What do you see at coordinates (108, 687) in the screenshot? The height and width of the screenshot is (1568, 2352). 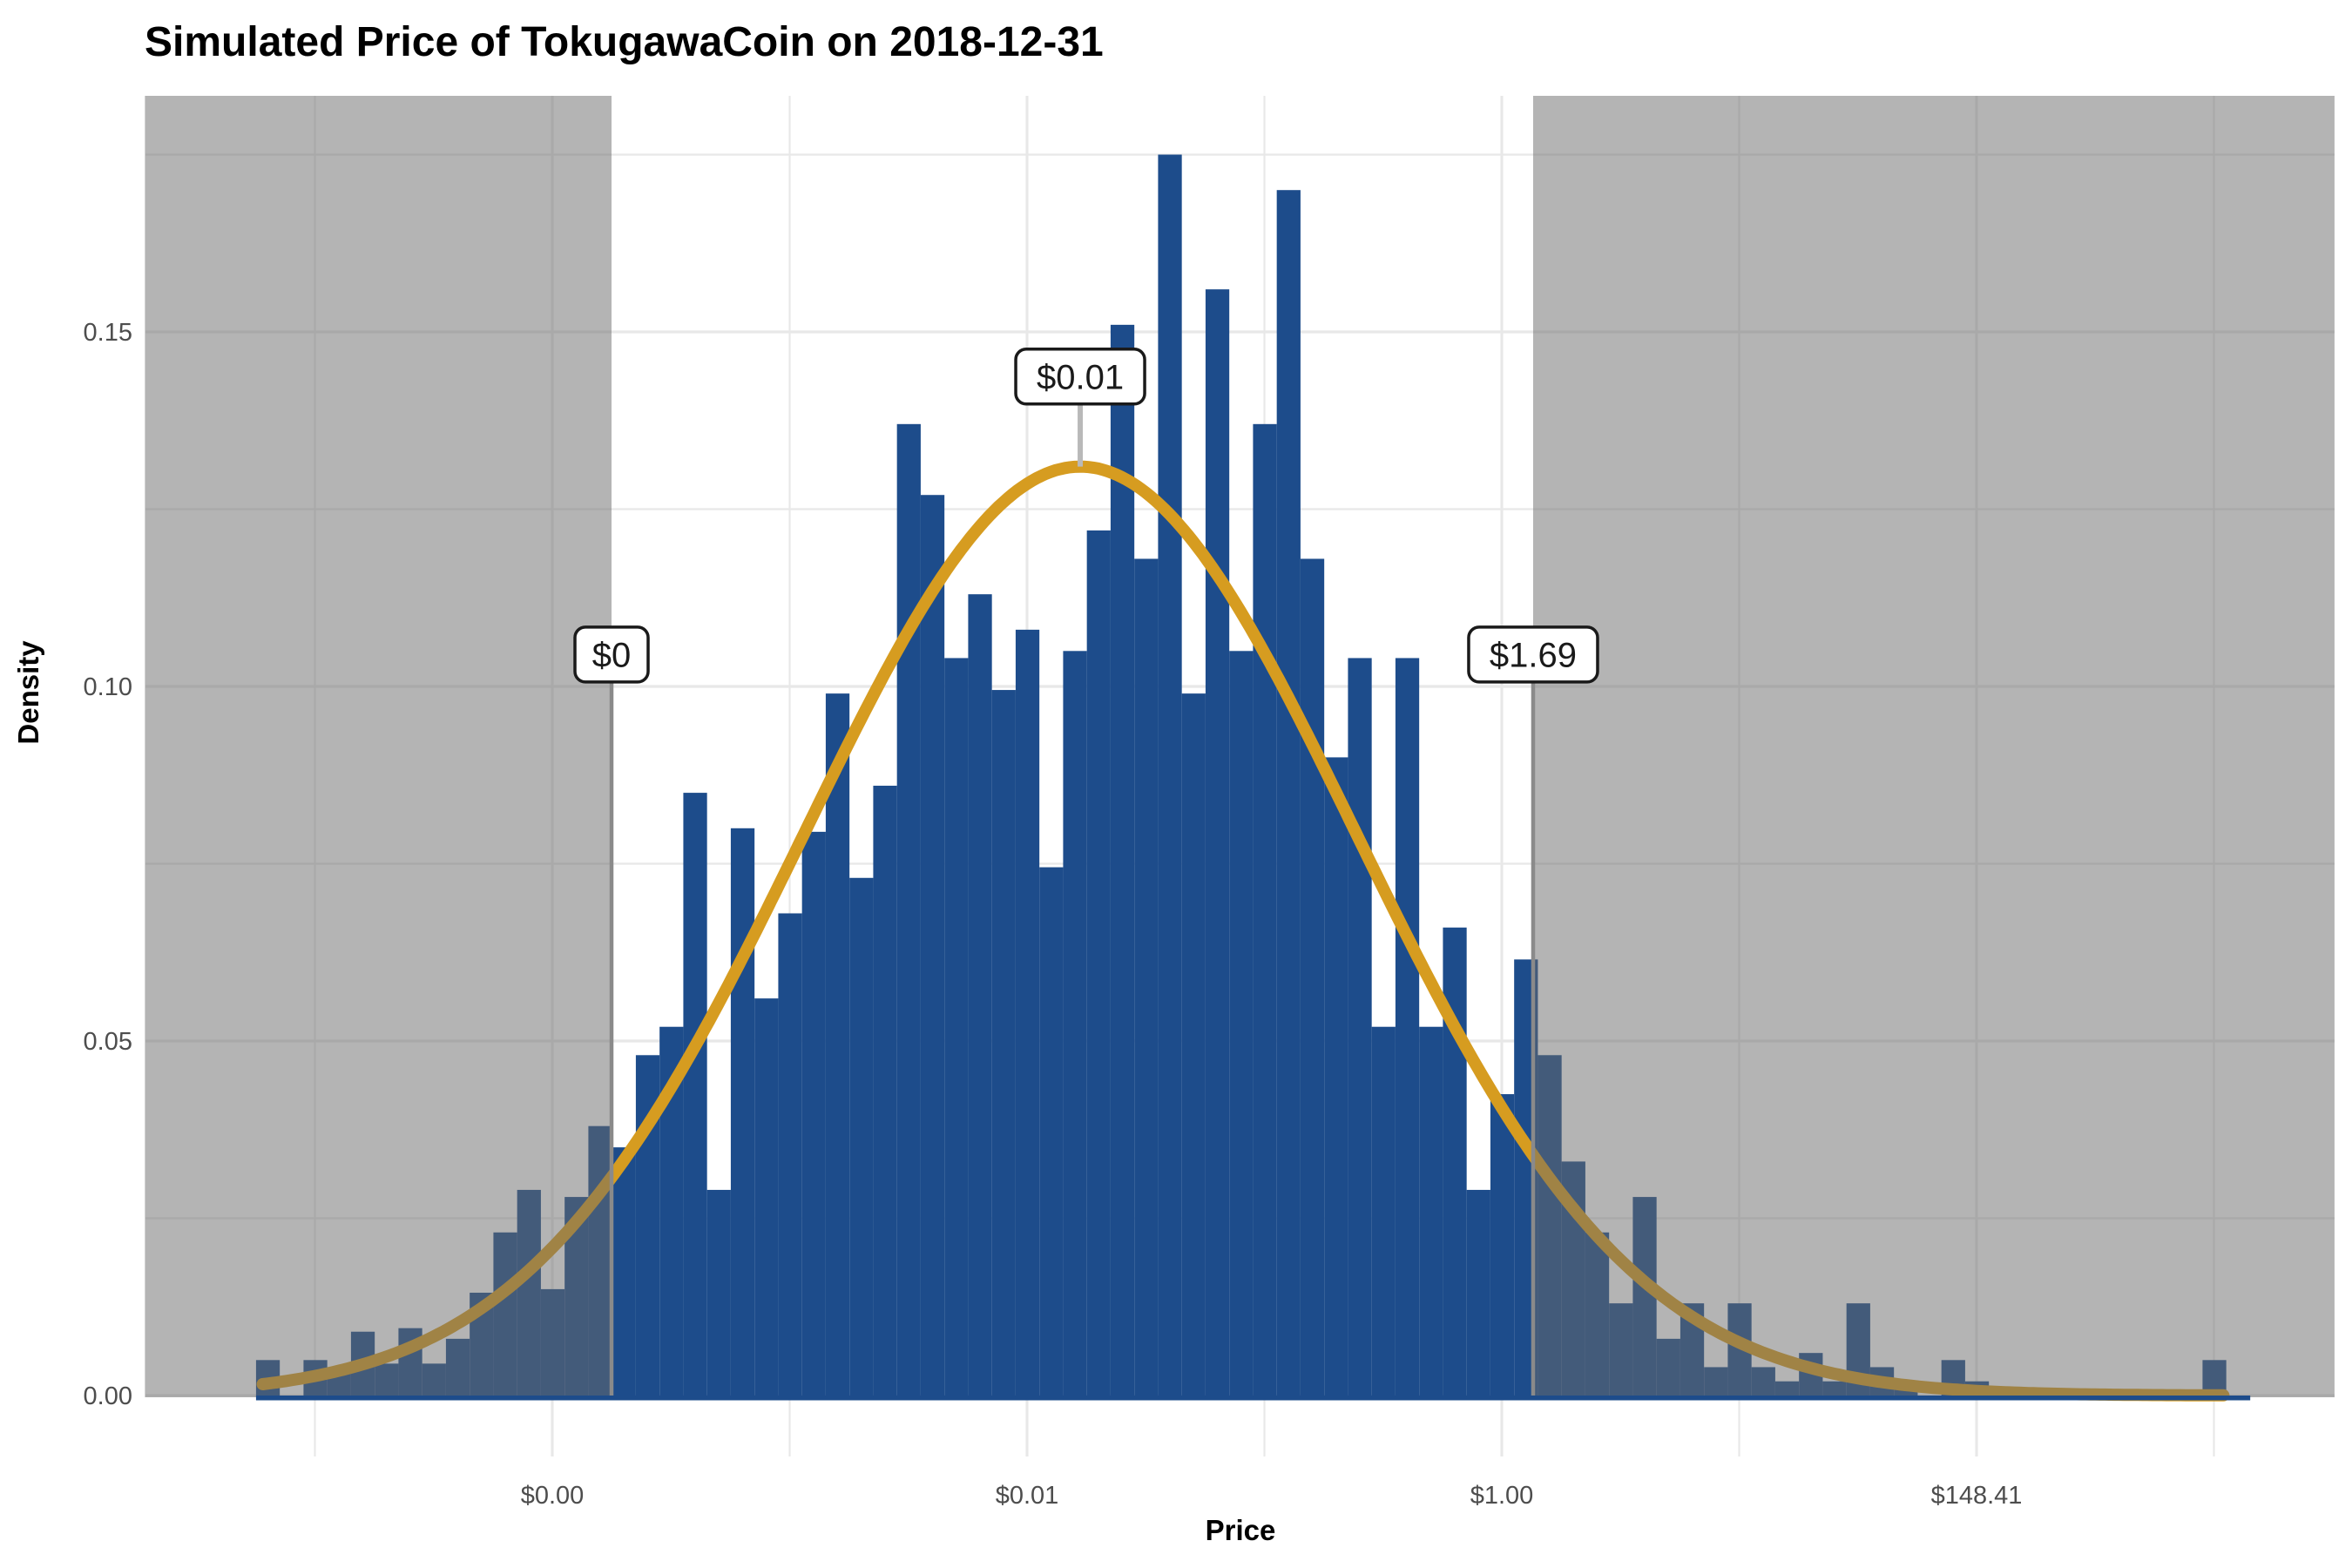 I see `y-tick-label: 0.10` at bounding box center [108, 687].